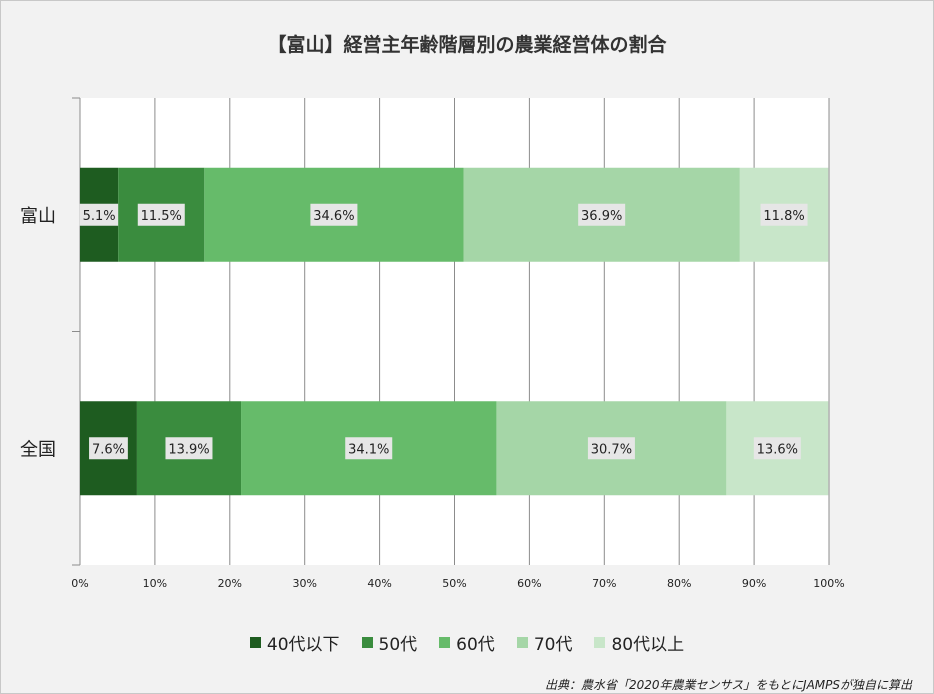  I want to click on data-label: 7.6%, so click(108, 449).